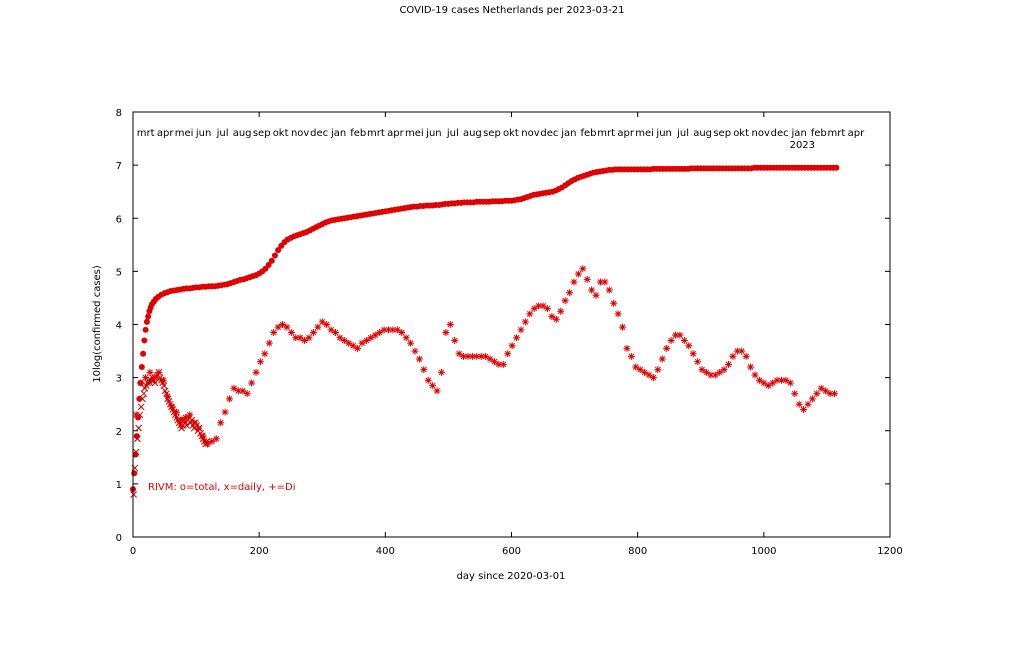  Describe the element at coordinates (119, 272) in the screenshot. I see `y-tick-label: 5` at that location.